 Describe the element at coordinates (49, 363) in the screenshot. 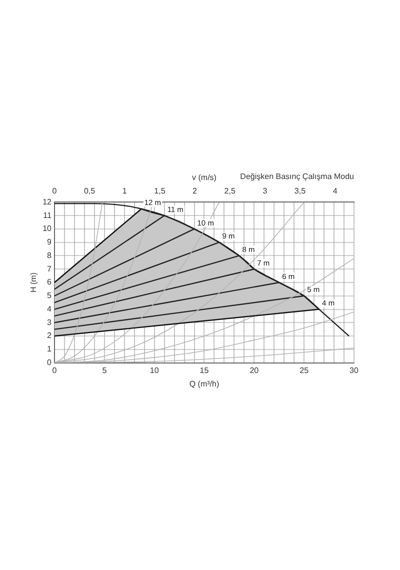

I see `y-tick-label: 0` at that location.